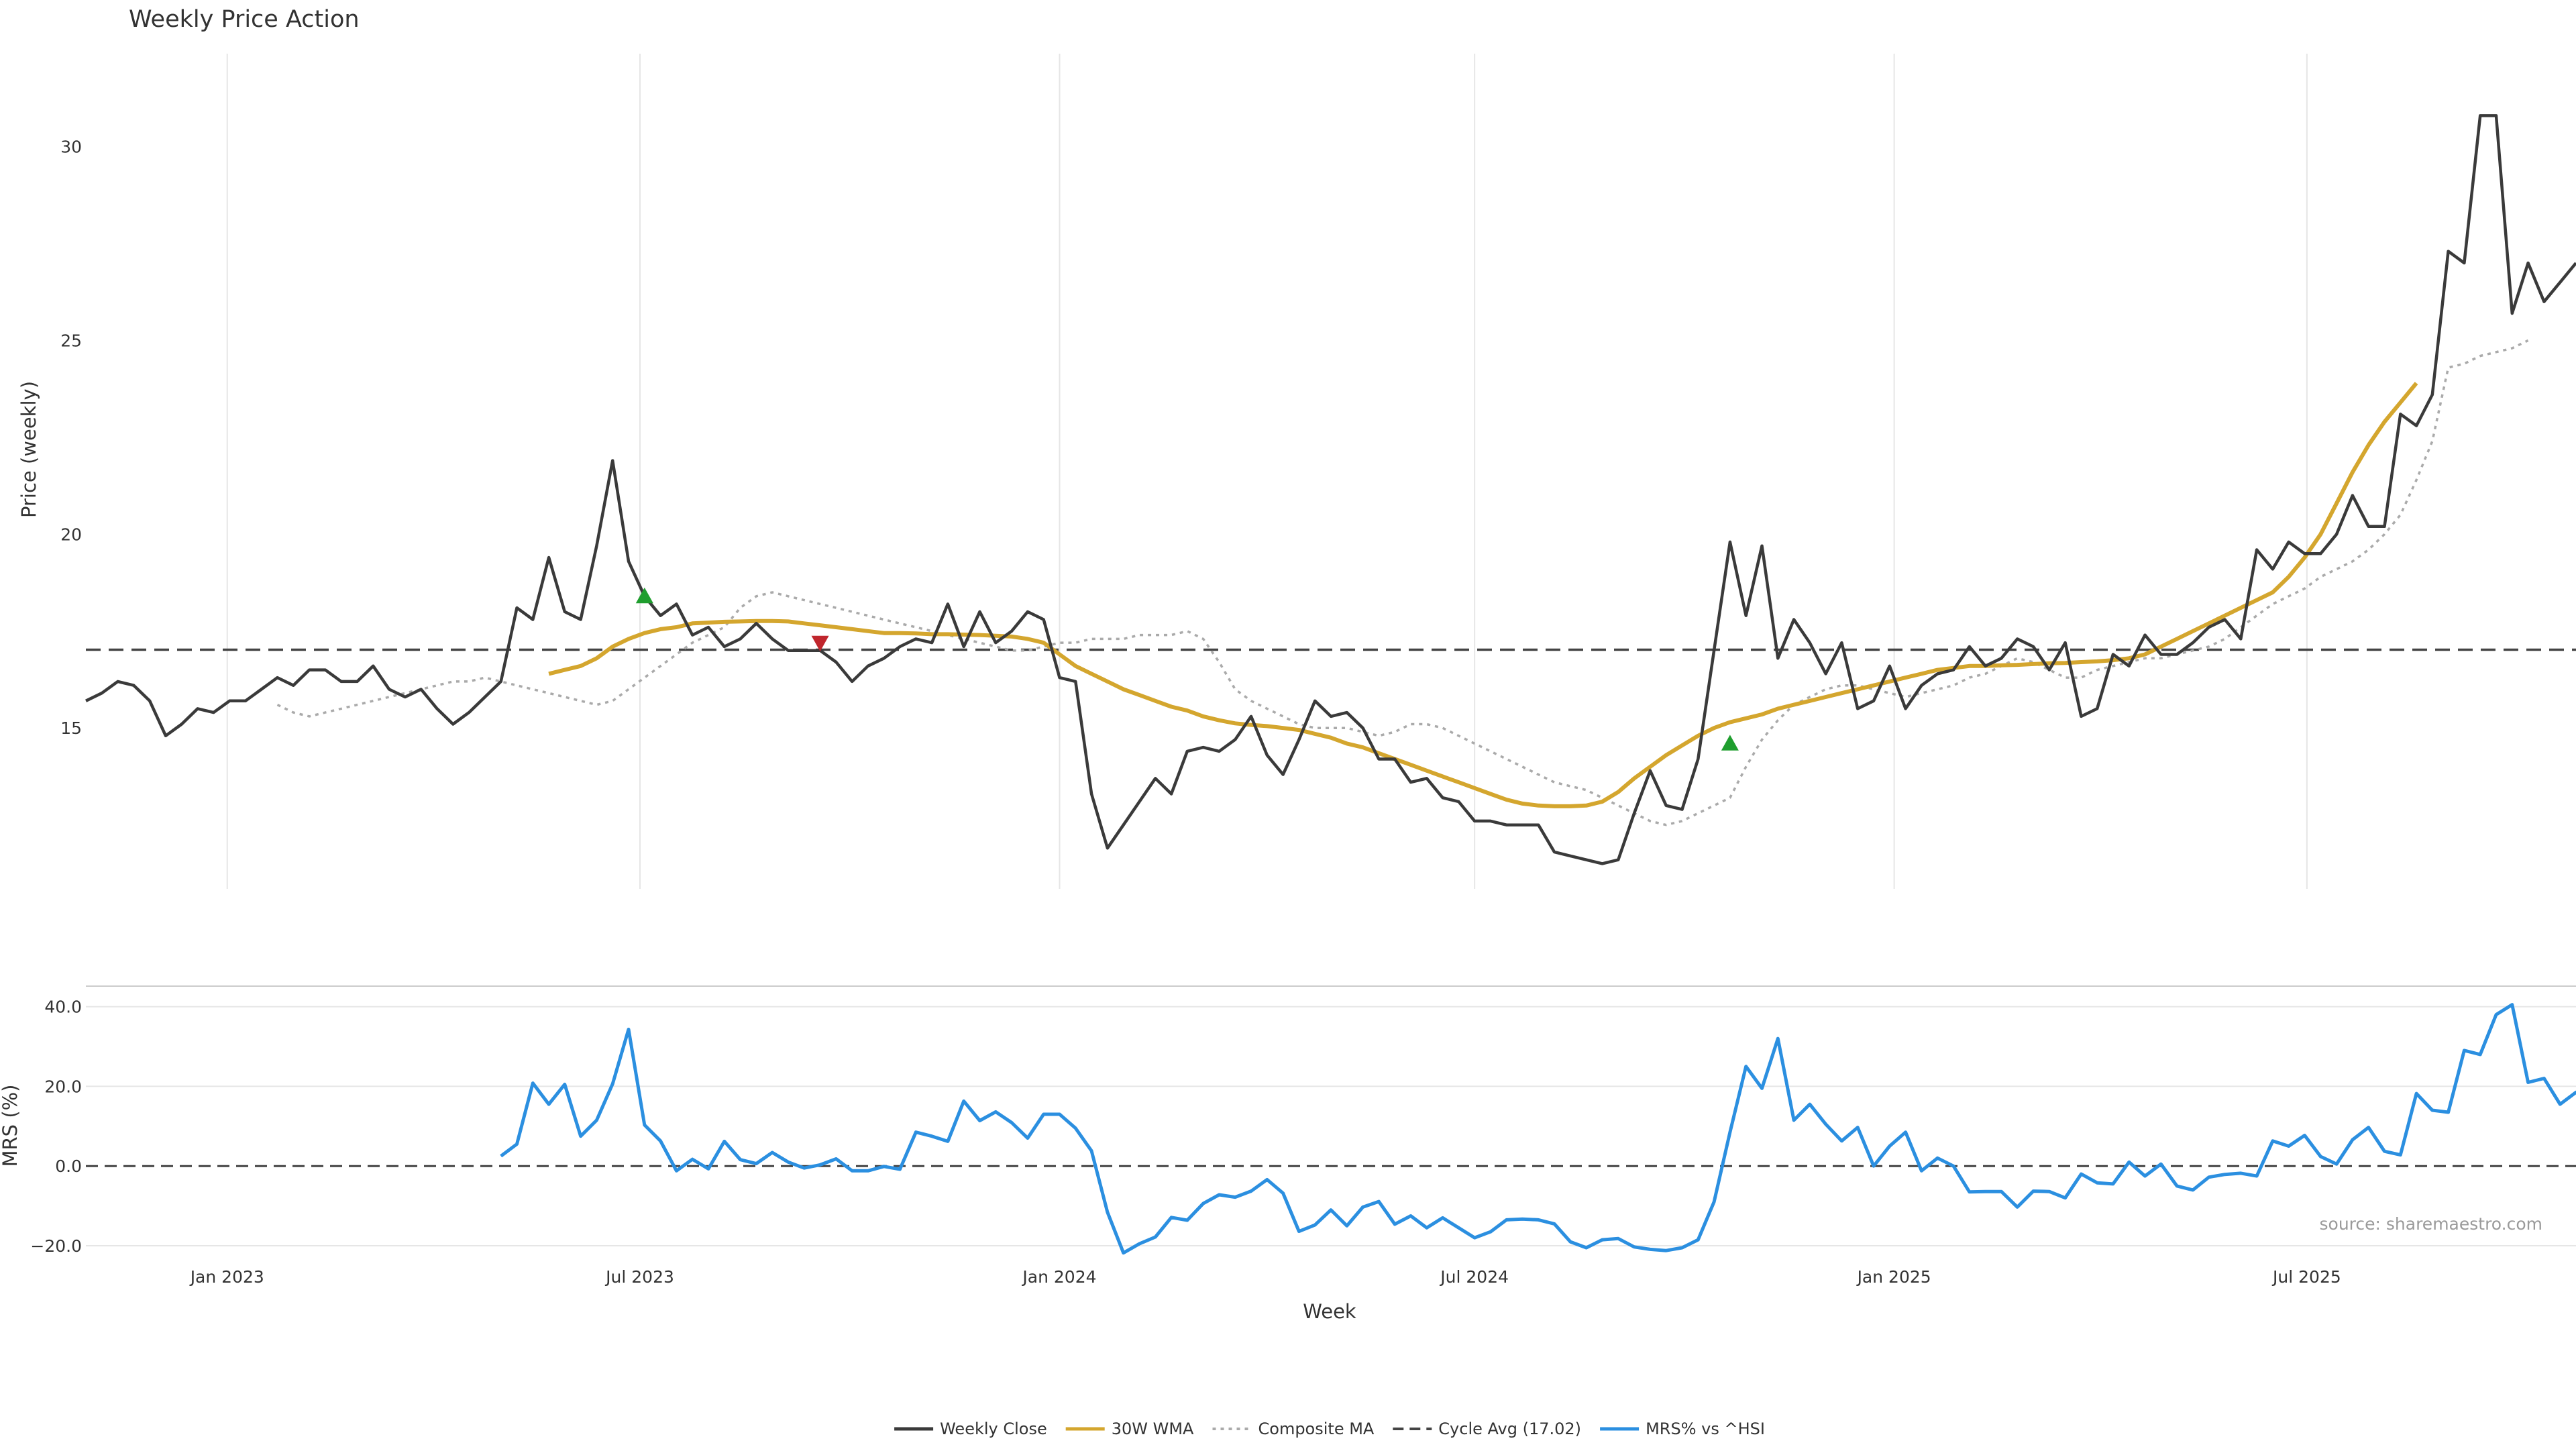 The image size is (2576, 1449). What do you see at coordinates (993, 1428) in the screenshot?
I see `legend-label: Weekly Close` at bounding box center [993, 1428].